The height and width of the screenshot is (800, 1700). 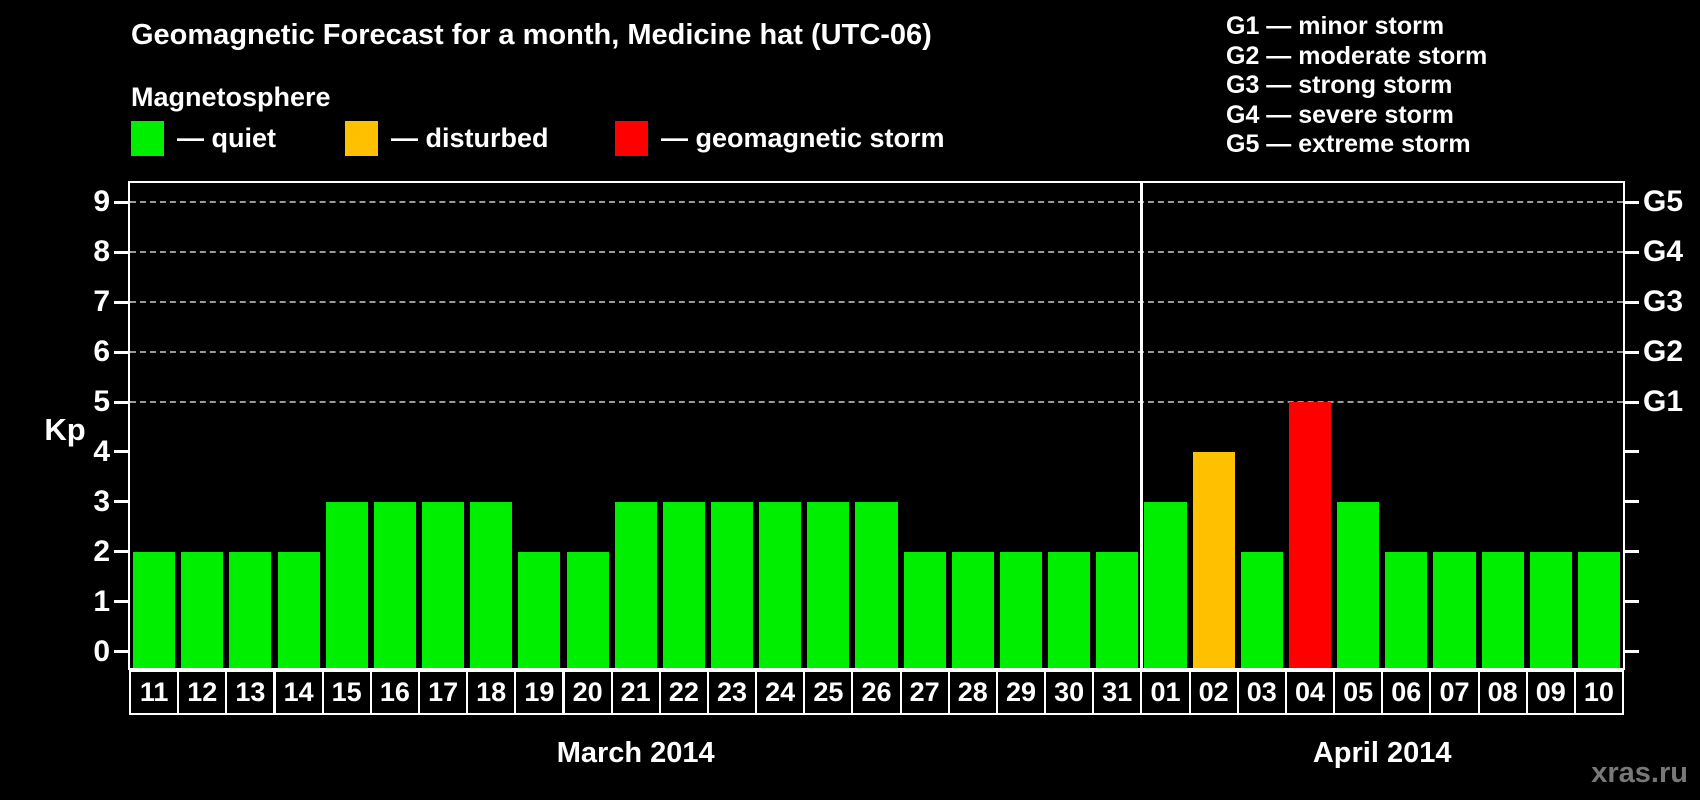 I want to click on grid-line-kp5, so click(x=876, y=402).